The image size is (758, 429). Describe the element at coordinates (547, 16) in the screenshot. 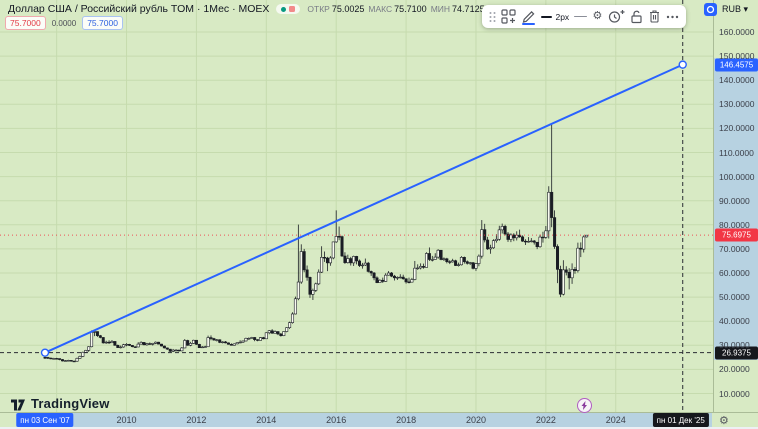

I see `line-width-icon` at that location.